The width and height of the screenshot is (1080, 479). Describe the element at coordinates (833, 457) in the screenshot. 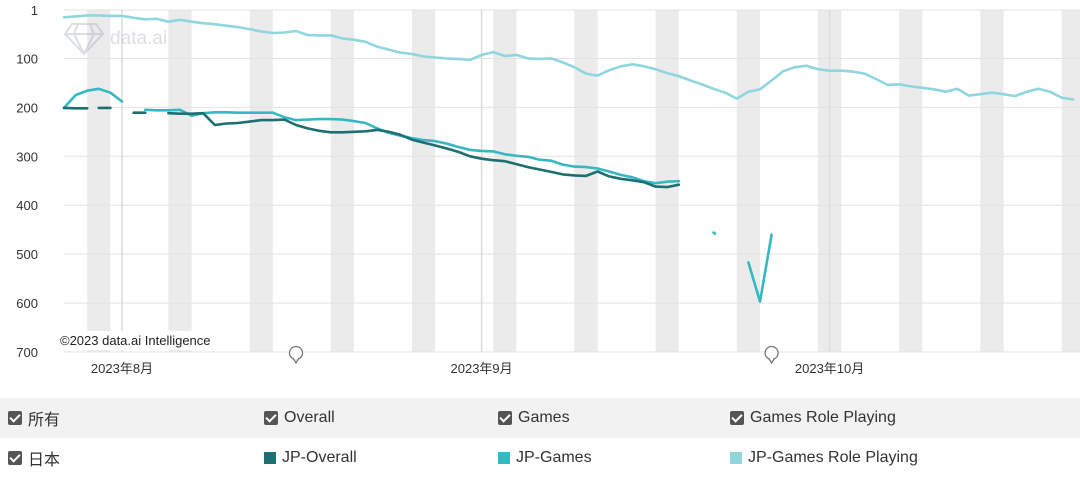

I see `legend-label-jp-games-rpg: JP-Games Role Playing` at that location.